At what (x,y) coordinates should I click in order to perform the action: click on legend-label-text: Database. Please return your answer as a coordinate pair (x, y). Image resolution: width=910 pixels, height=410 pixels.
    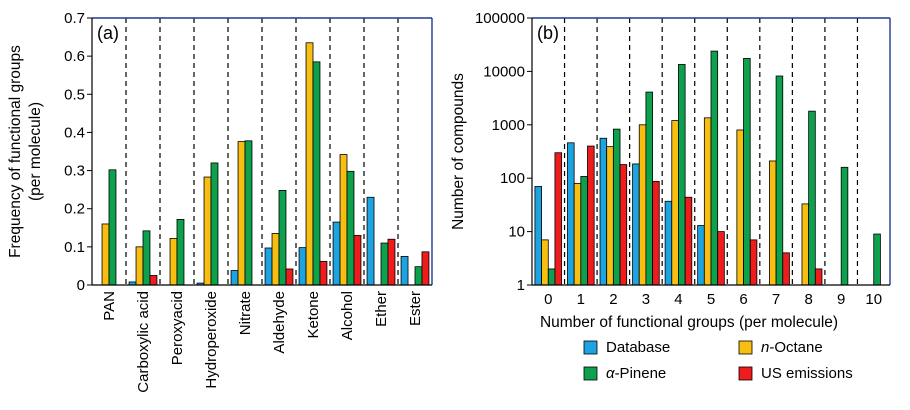
    Looking at the image, I should click on (638, 347).